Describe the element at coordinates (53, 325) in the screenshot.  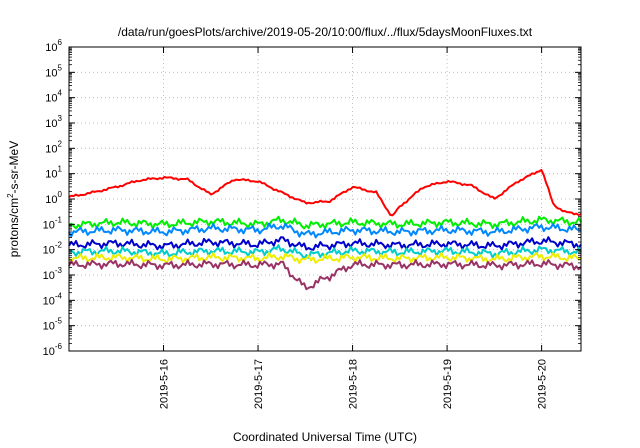
I see `y-tick-label: 10⁻⁵` at that location.